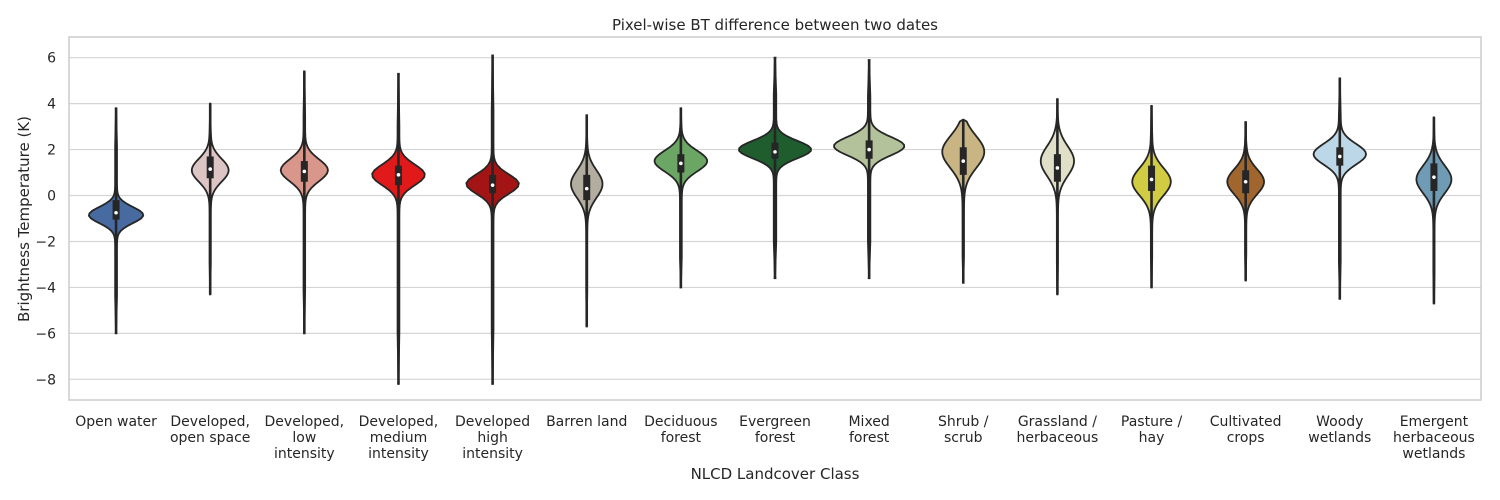  Describe the element at coordinates (399, 438) in the screenshot. I see `x-category-label: Developed, medium intensity` at that location.